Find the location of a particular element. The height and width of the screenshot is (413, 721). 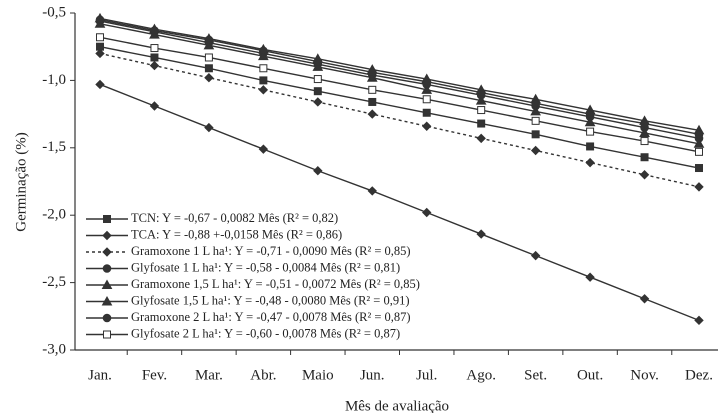

y-tick-label: -3,0 is located at coordinates (54, 349).